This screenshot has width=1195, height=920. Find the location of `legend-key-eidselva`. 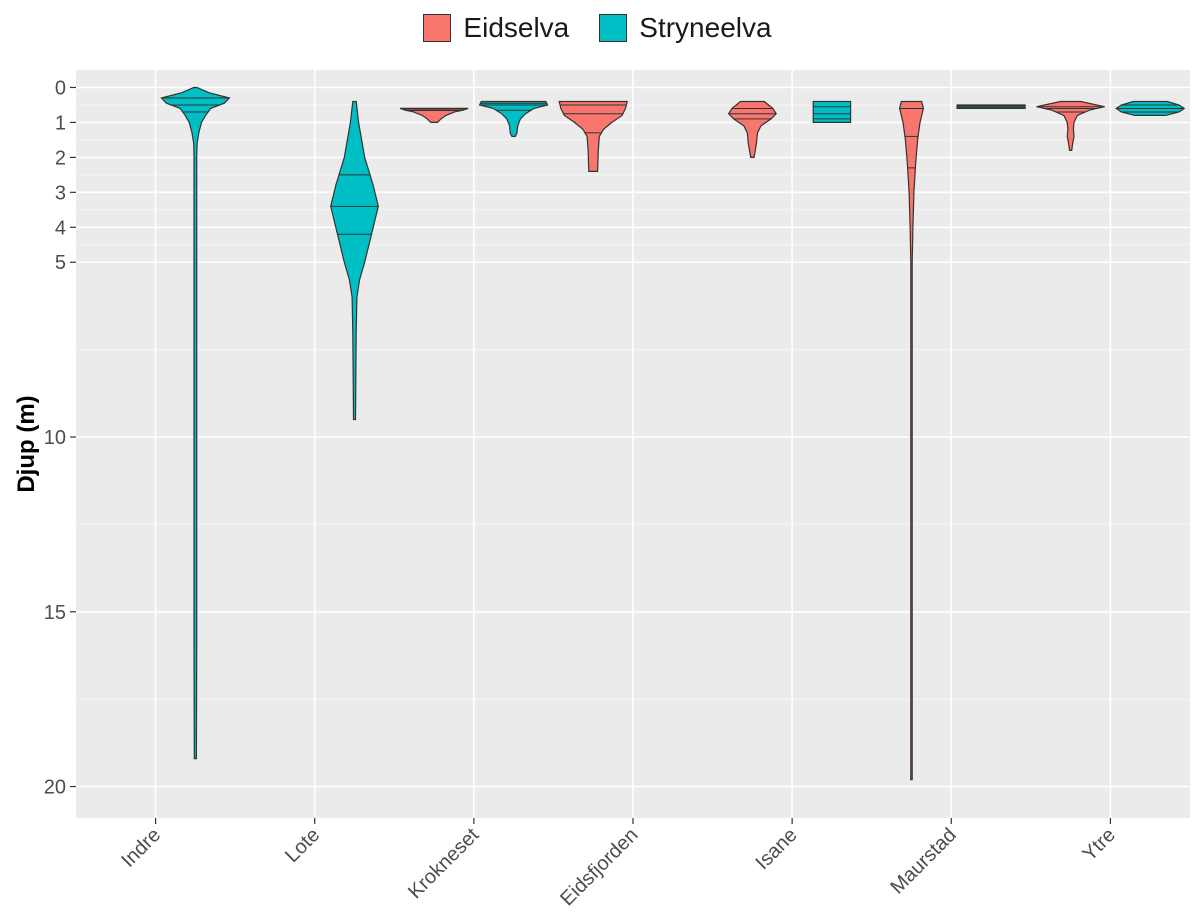

legend-key-eidselva is located at coordinates (437, 28).